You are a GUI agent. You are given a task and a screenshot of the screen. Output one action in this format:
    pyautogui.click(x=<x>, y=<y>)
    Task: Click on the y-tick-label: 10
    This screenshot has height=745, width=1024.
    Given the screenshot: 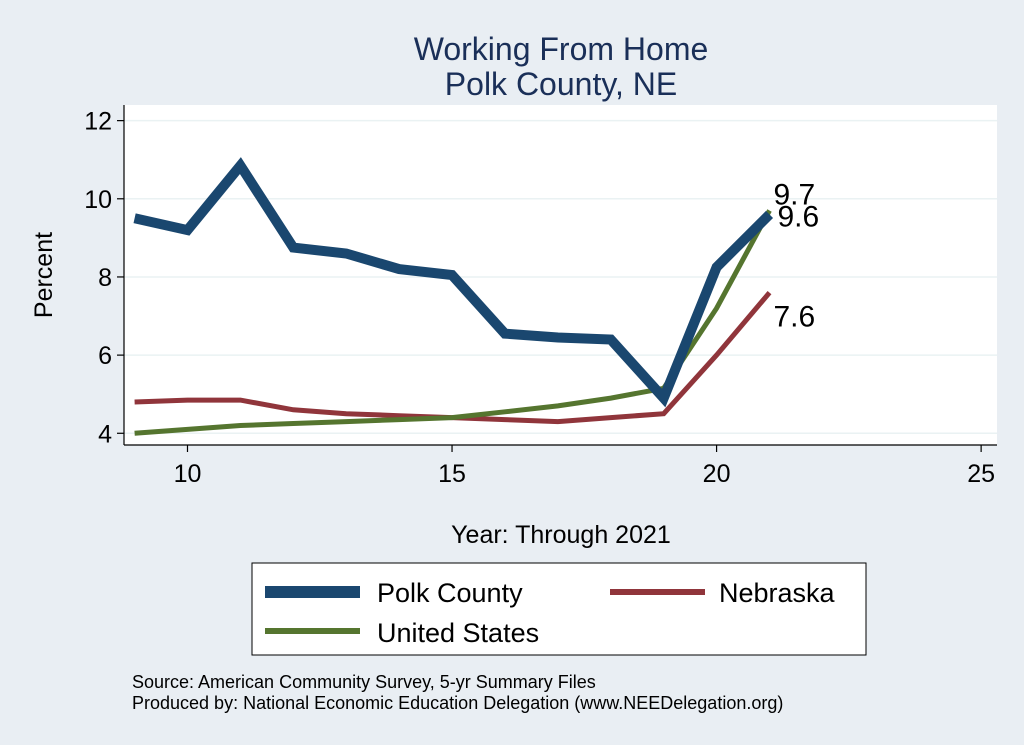 What is the action you would take?
    pyautogui.click(x=98, y=200)
    